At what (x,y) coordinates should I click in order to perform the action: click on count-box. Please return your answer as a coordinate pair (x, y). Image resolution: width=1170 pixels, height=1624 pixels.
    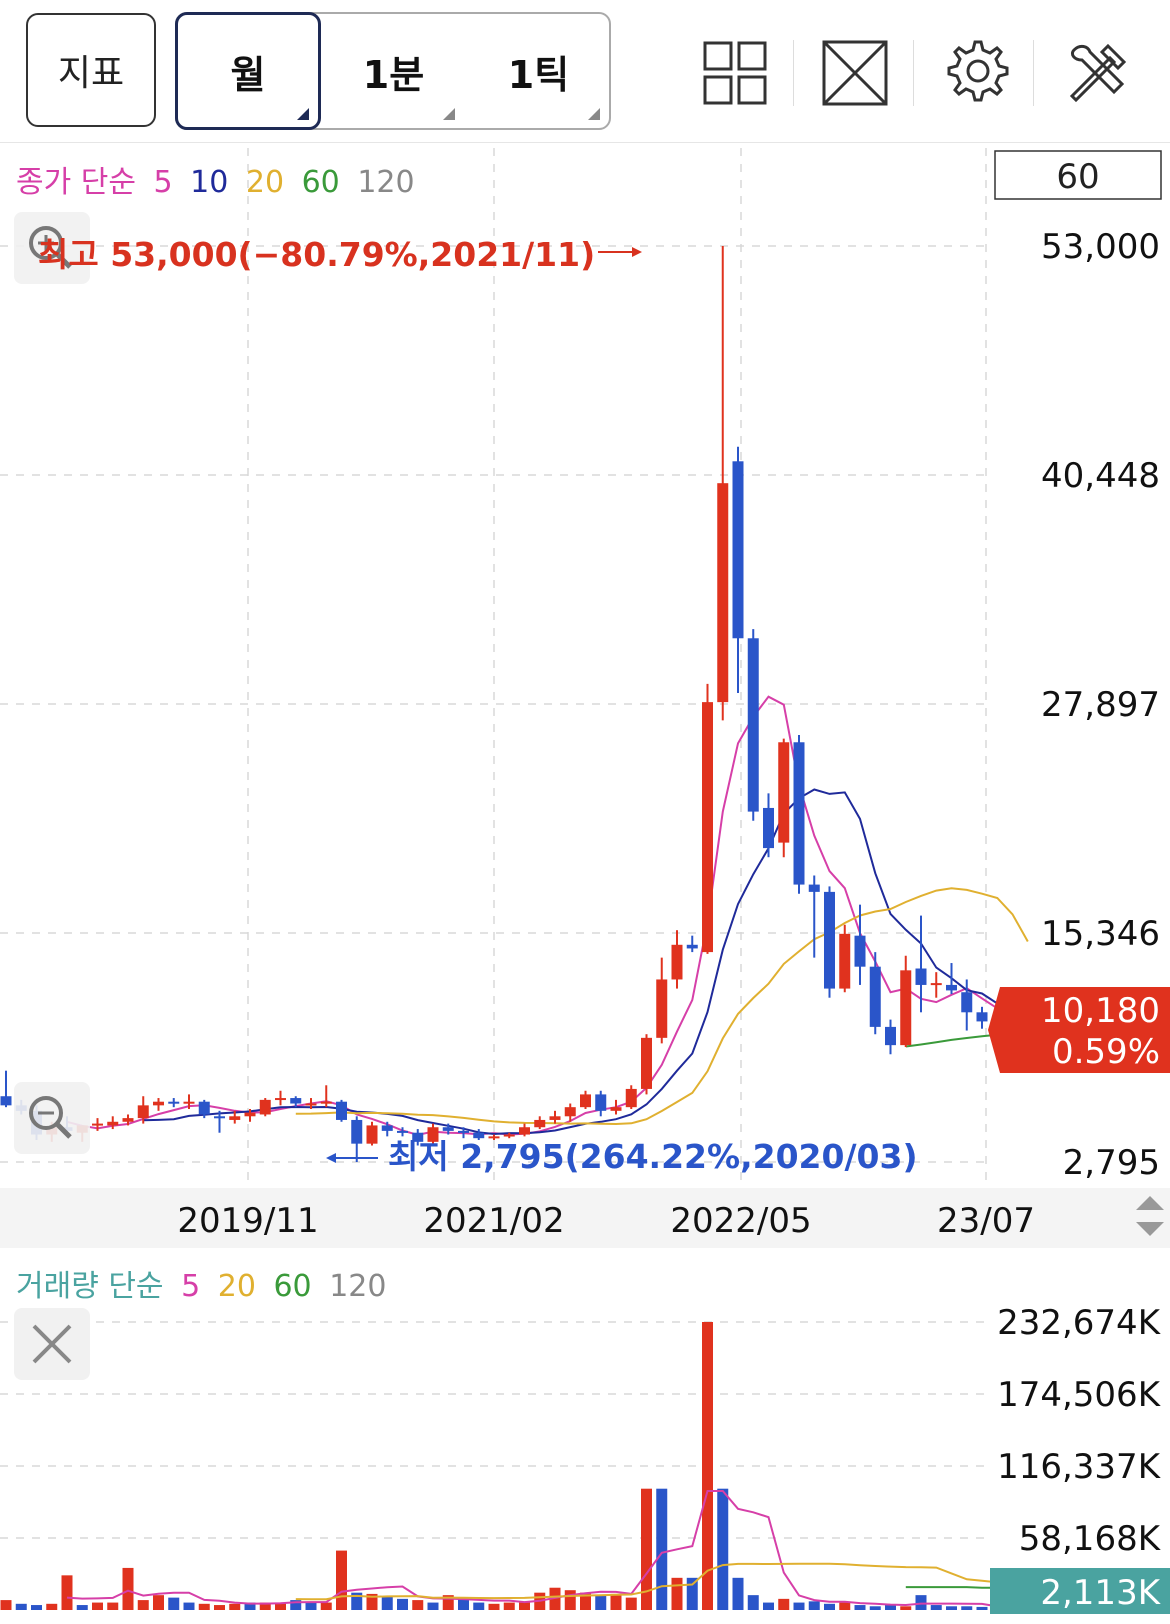
    Looking at the image, I should click on (1078, 175).